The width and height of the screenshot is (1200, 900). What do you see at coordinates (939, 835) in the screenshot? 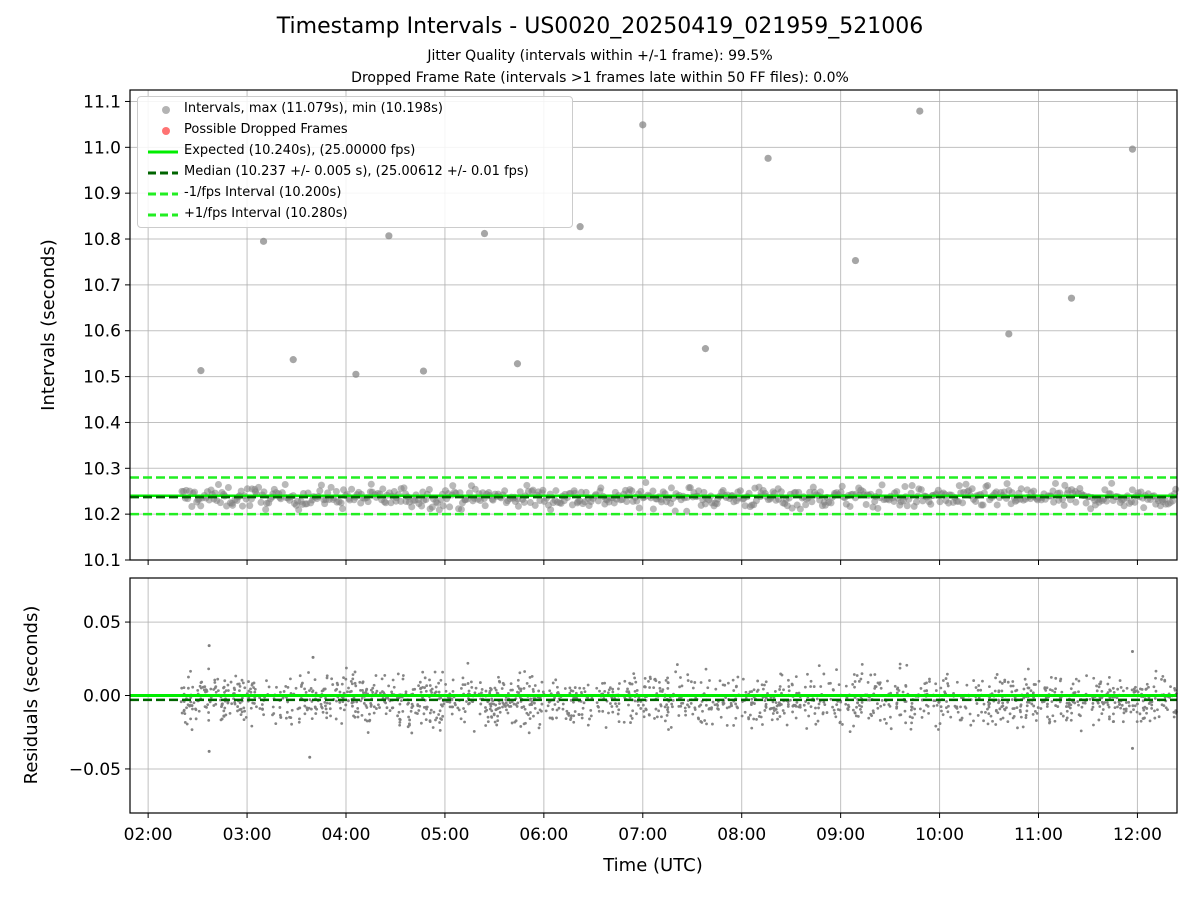
I see `x-tick-label: 10:00` at bounding box center [939, 835].